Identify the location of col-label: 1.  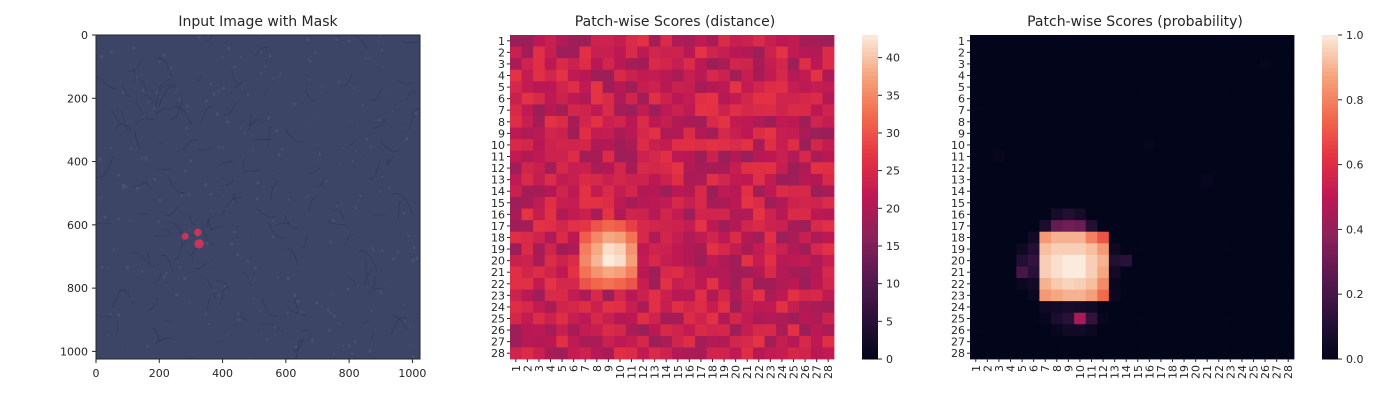
(976, 368).